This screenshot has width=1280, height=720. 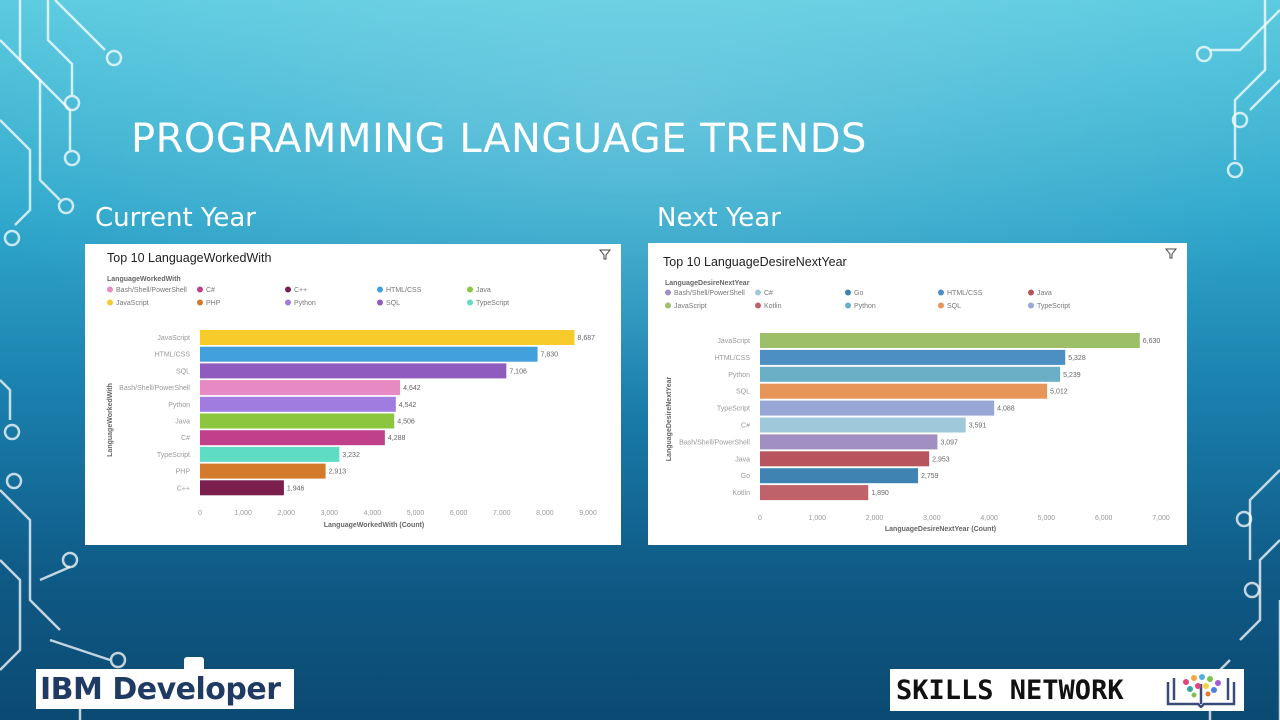 I want to click on bar-value-label: 5,239, so click(x=1072, y=375).